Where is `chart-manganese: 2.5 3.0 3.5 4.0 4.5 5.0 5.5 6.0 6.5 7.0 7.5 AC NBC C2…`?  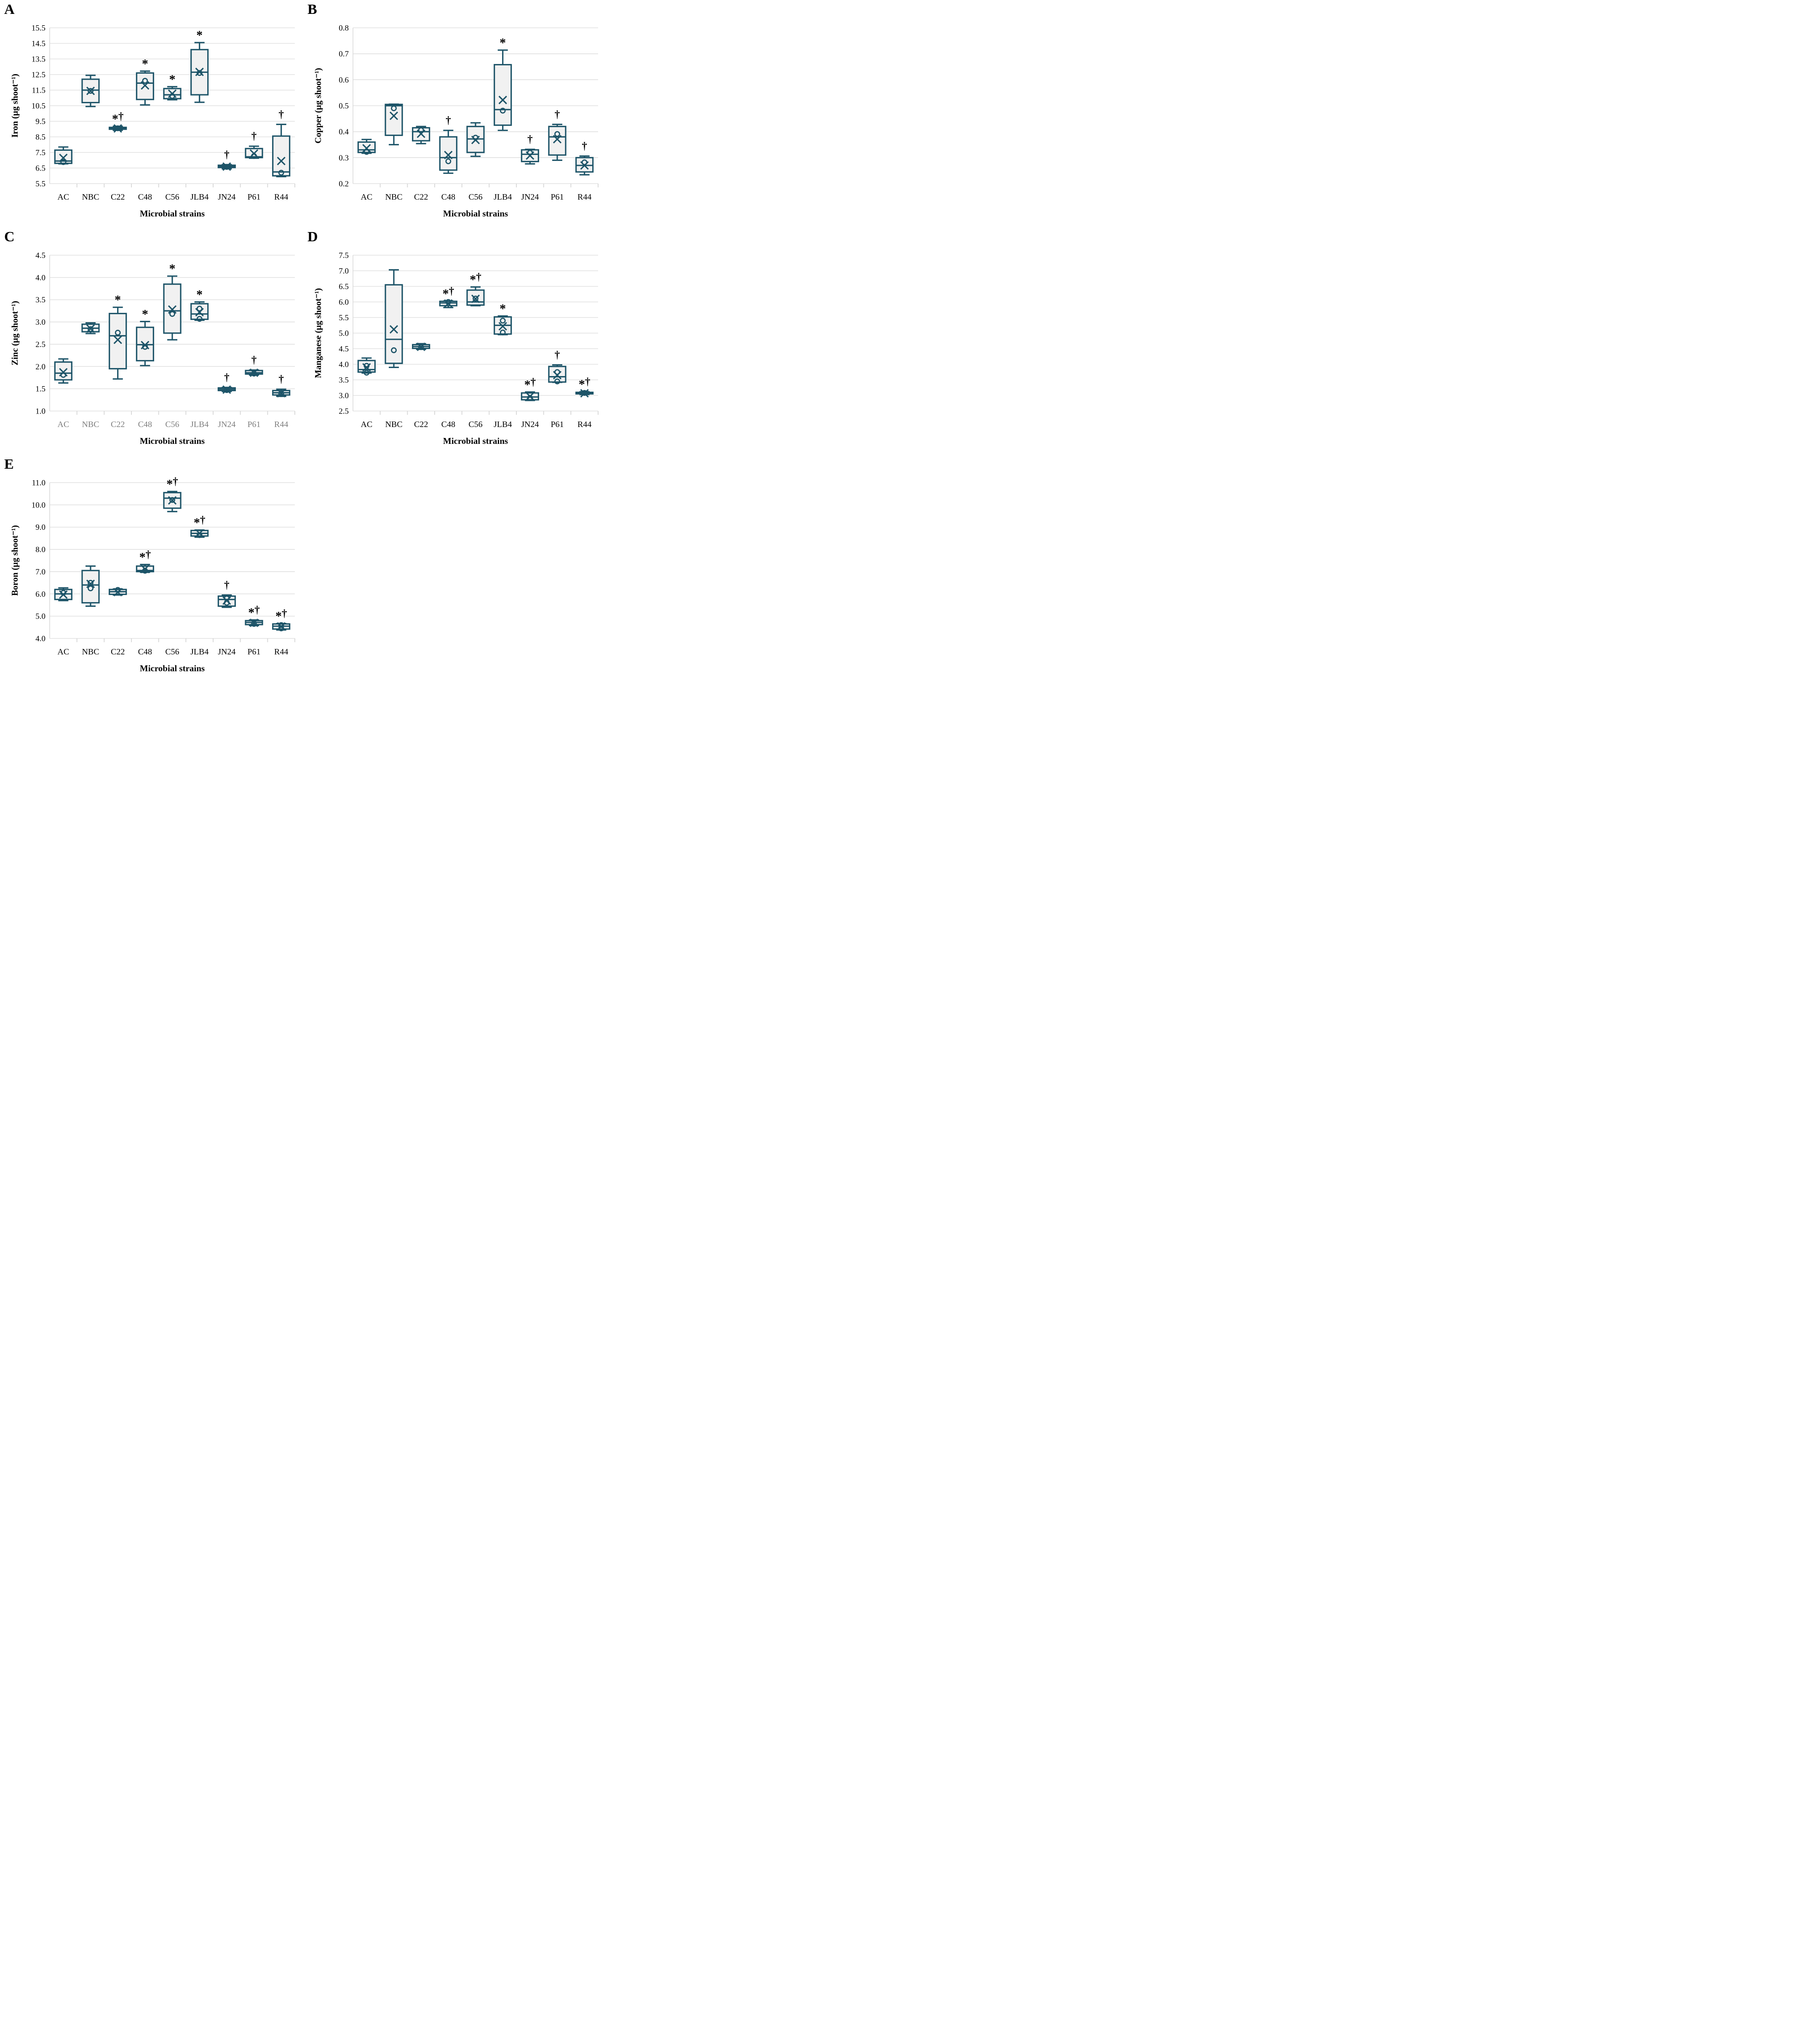 chart-manganese: 2.5 3.0 3.5 4.0 4.5 5.0 5.5 6.0 6.5 7.0 7.5 AC NBC C2… is located at coordinates (455, 341).